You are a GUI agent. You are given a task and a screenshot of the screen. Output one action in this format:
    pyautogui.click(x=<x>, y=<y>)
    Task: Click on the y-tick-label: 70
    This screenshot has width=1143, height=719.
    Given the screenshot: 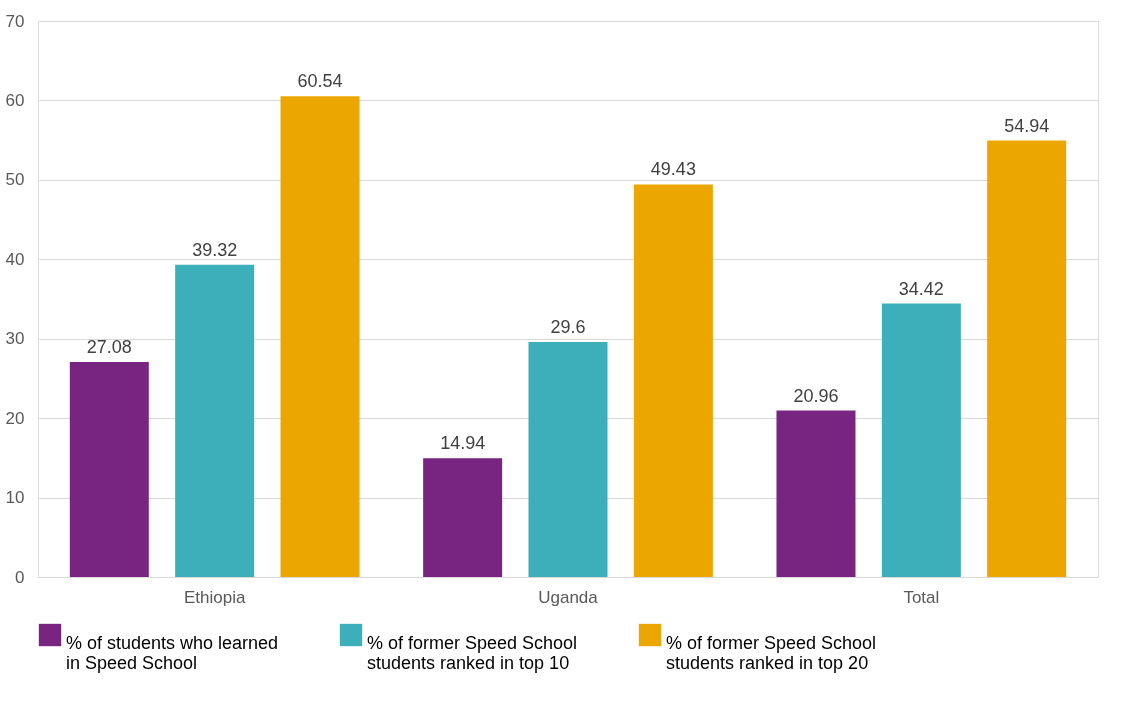 What is the action you would take?
    pyautogui.click(x=15, y=21)
    